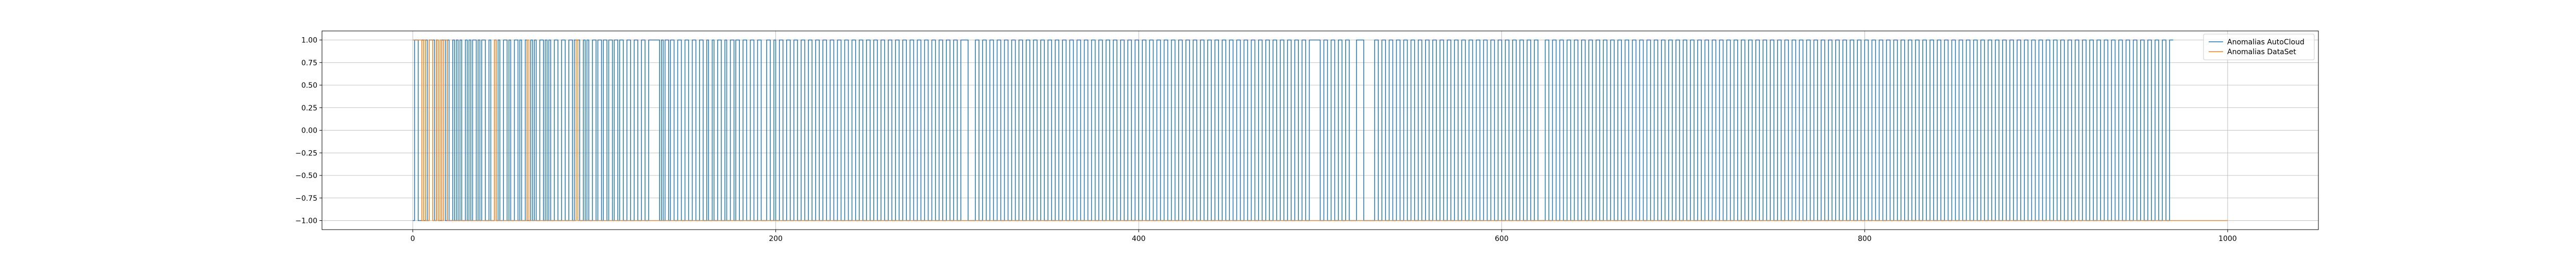  I want to click on y-tick-label: −0.50, so click(306, 176).